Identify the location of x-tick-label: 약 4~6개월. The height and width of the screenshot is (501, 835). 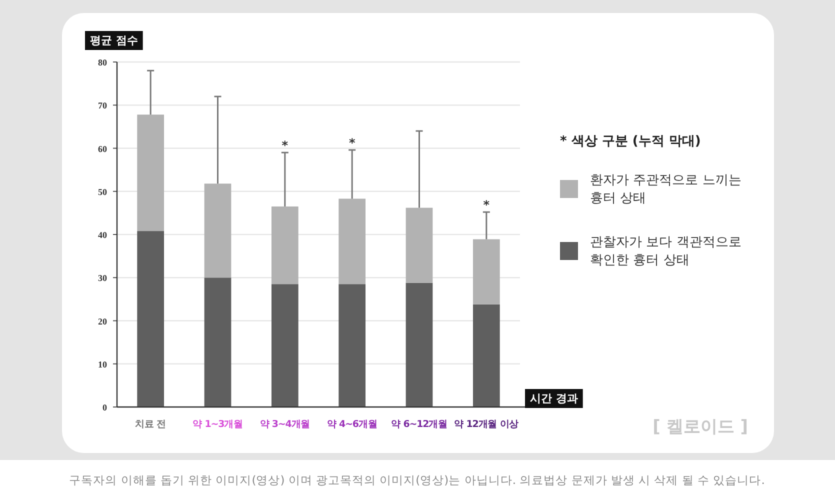
(352, 424).